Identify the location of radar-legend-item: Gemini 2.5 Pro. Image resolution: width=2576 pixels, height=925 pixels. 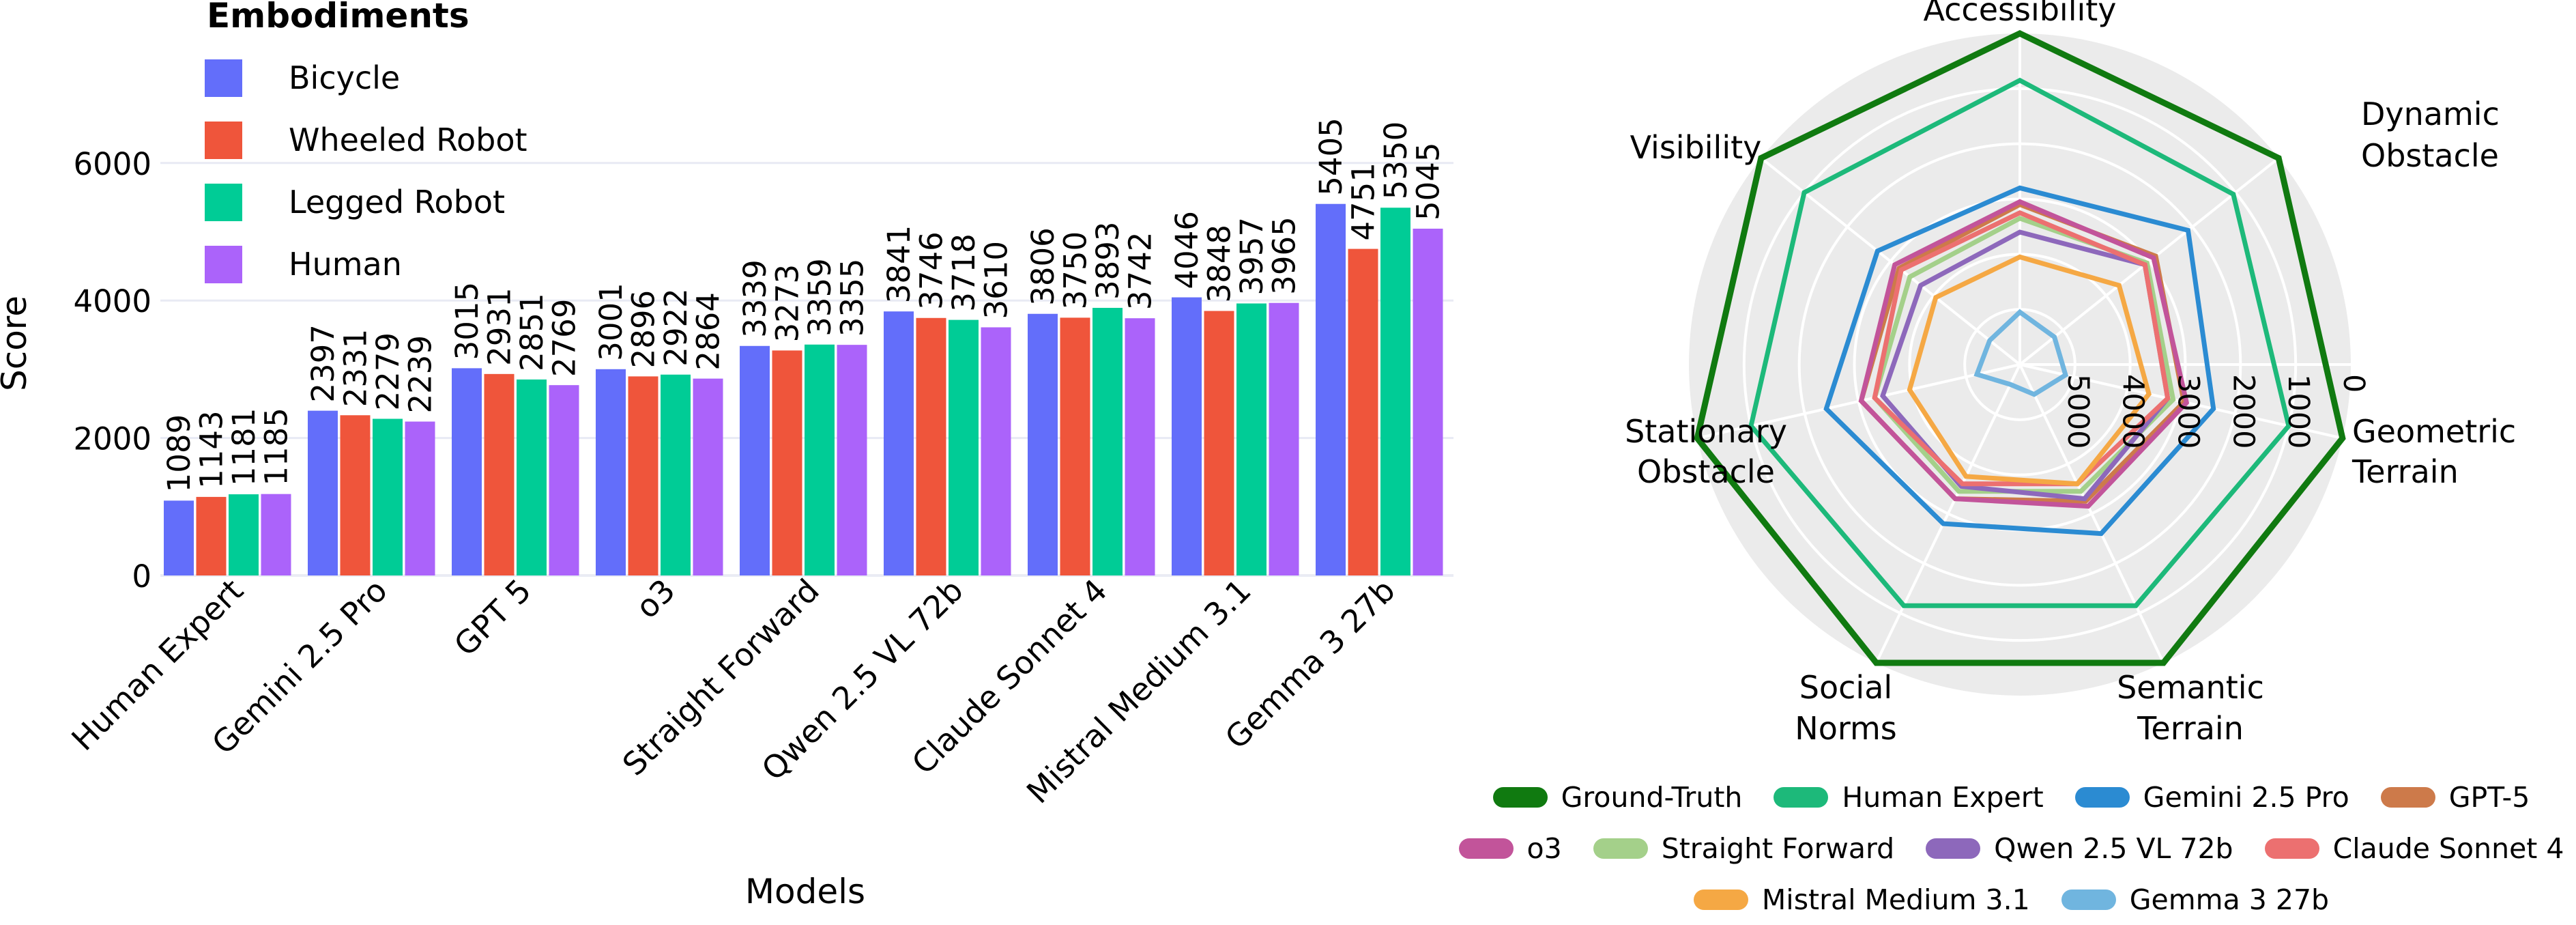
(2211, 797).